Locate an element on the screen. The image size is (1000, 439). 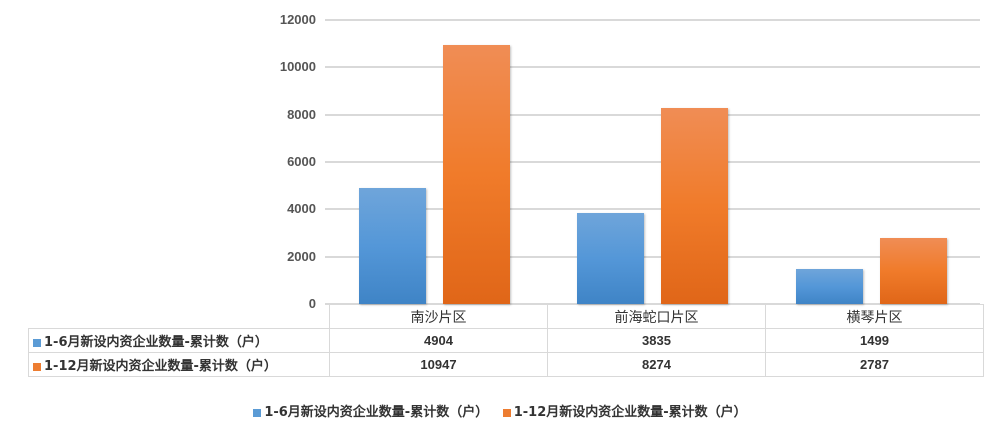
legend-item: 1-12月新设内资企业数量-累计数（户） is located at coordinates (624, 412).